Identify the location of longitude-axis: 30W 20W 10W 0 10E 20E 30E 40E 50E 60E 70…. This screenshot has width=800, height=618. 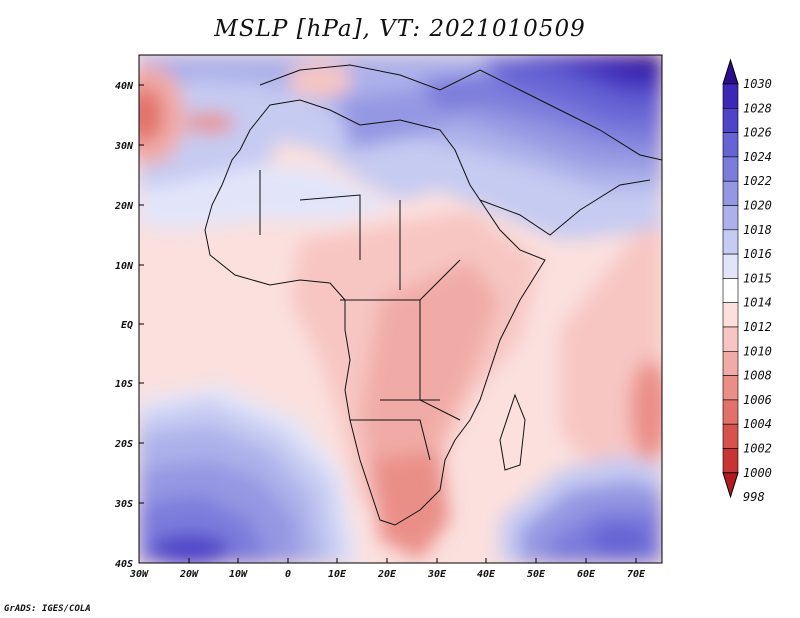
(387, 569).